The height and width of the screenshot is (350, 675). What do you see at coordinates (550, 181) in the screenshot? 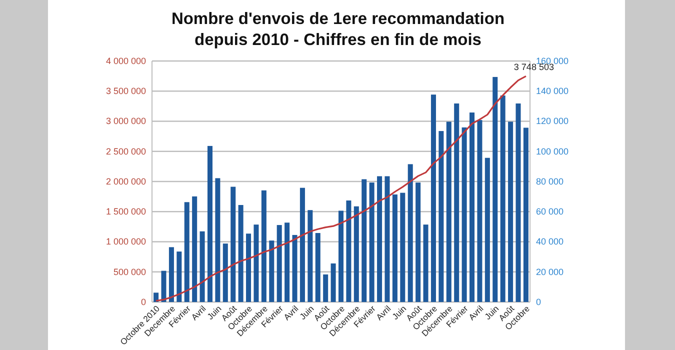
I see `y2-tick-label: 80 000` at bounding box center [550, 181].